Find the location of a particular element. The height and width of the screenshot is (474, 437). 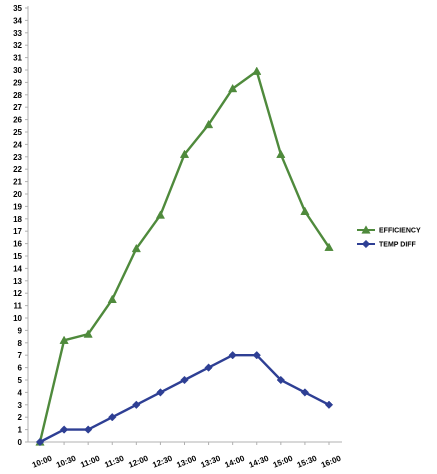

series-line is located at coordinates (184, 399).